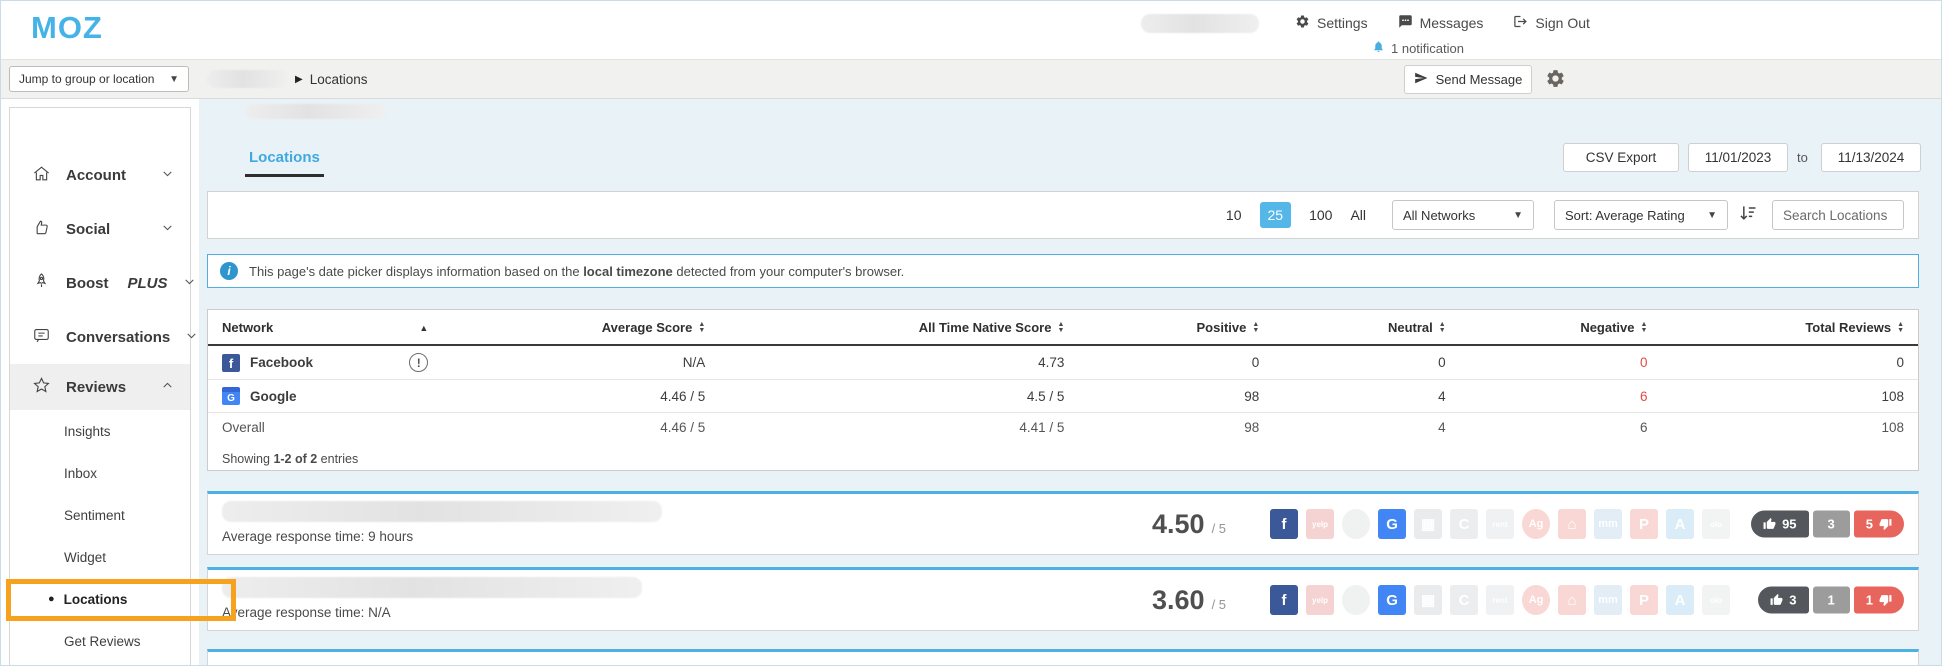 The image size is (1942, 666). What do you see at coordinates (1712, 215) in the screenshot?
I see `chevron-down-icon: ▼` at bounding box center [1712, 215].